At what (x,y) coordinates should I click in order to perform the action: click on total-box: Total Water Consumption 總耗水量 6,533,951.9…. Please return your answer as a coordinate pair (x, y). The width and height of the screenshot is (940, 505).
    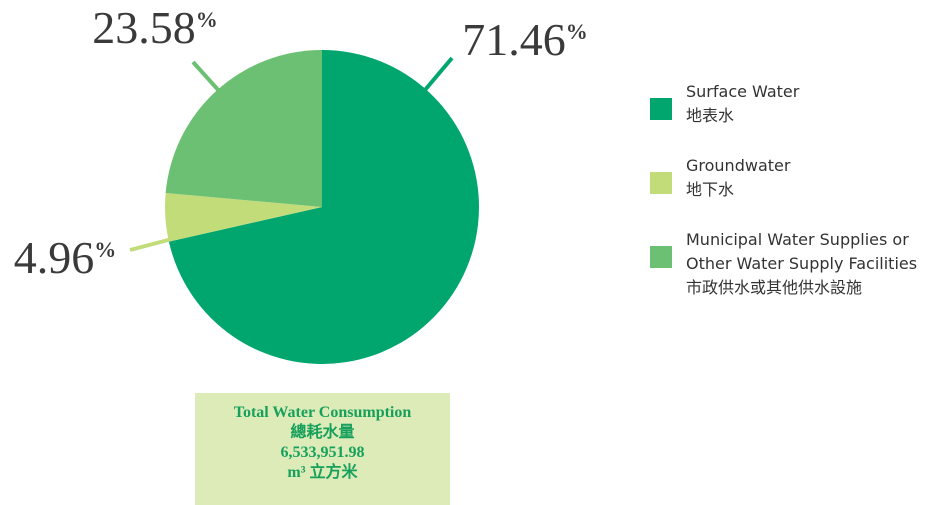
    Looking at the image, I should click on (322, 449).